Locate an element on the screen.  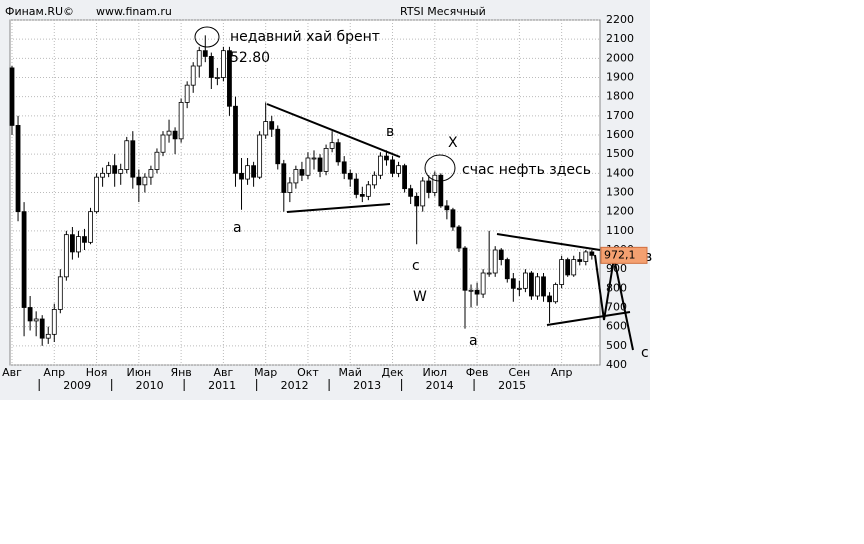
year-label: 2015 is located at coordinates (512, 385).